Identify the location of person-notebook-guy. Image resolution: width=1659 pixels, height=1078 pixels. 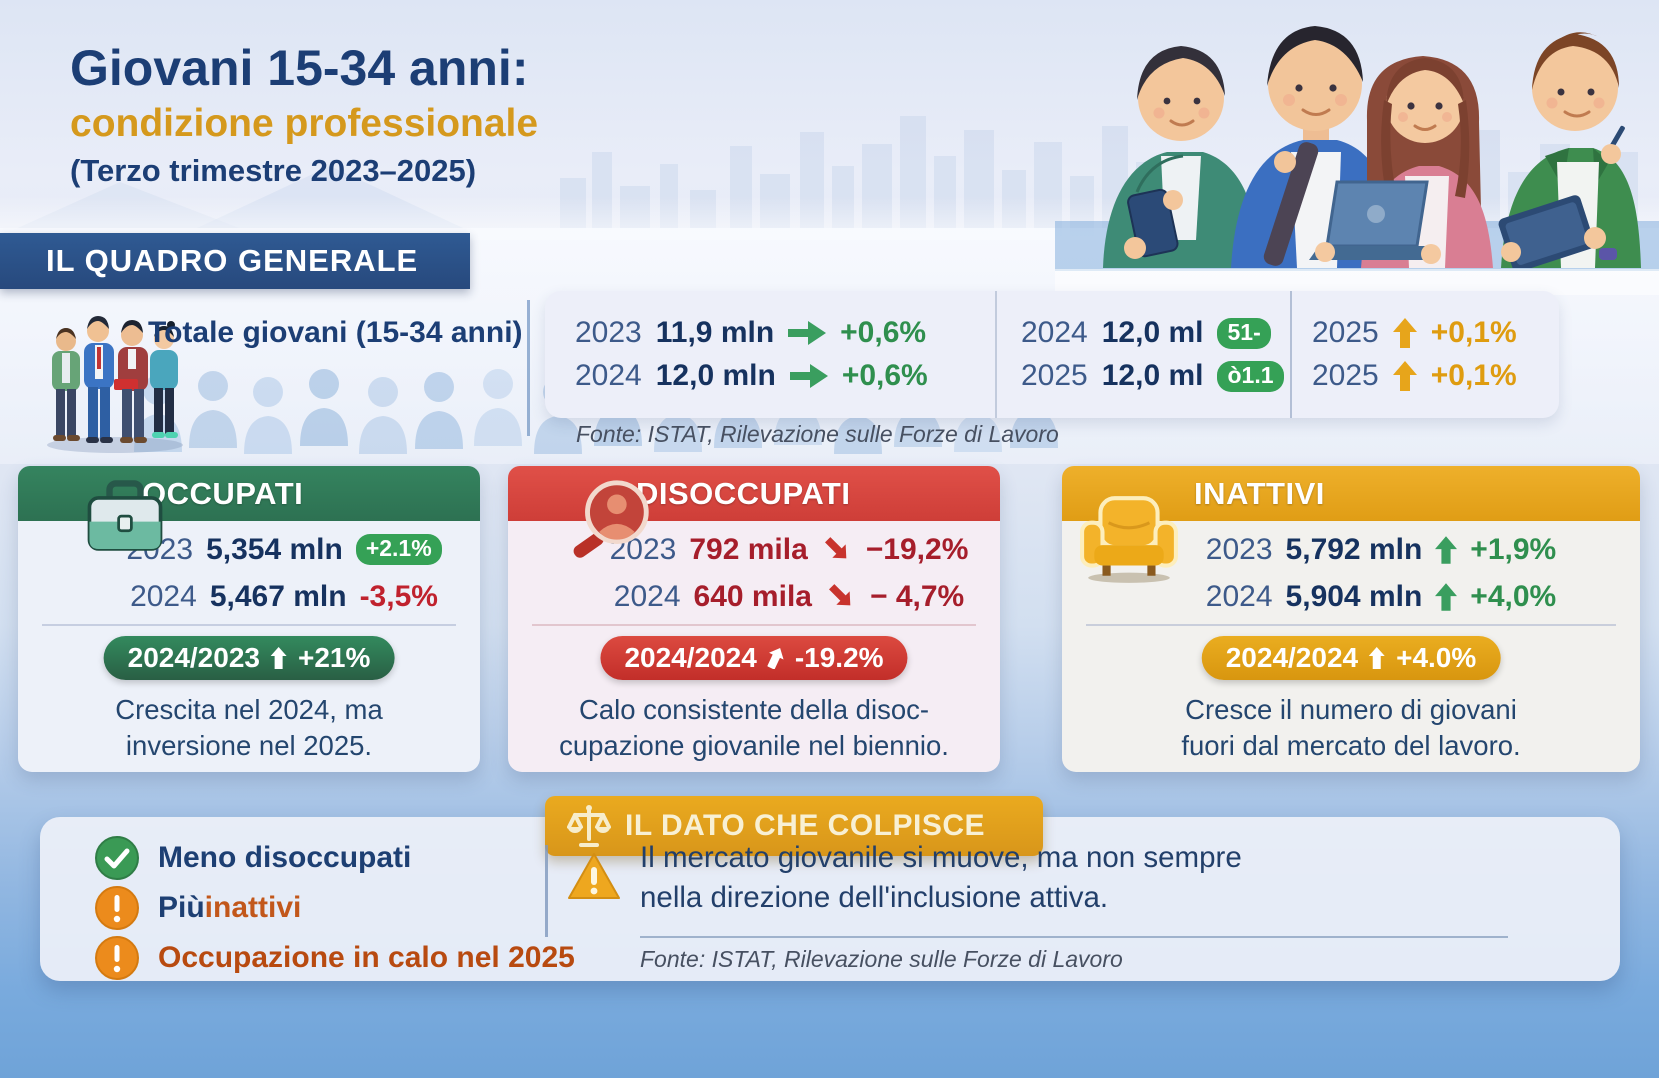
(1569, 150).